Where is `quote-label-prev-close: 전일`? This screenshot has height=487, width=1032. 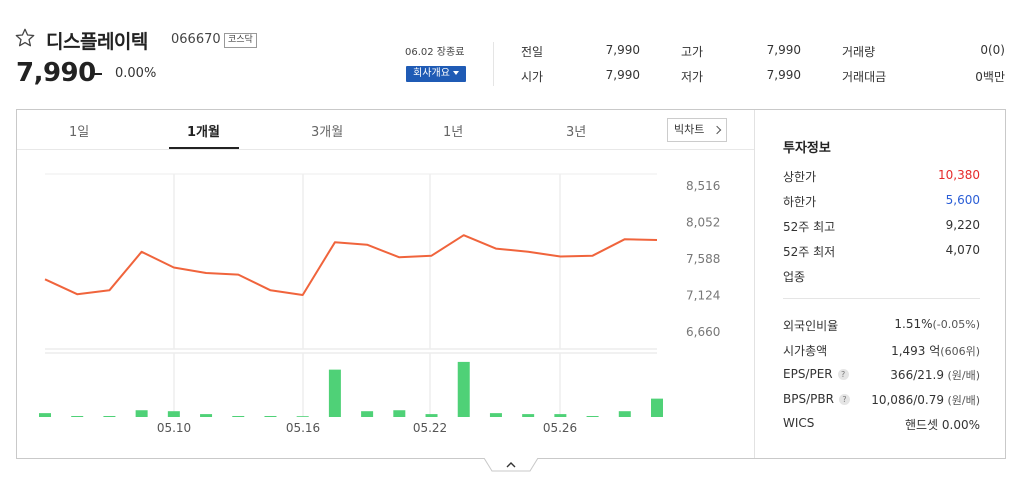 quote-label-prev-close: 전일 is located at coordinates (532, 52).